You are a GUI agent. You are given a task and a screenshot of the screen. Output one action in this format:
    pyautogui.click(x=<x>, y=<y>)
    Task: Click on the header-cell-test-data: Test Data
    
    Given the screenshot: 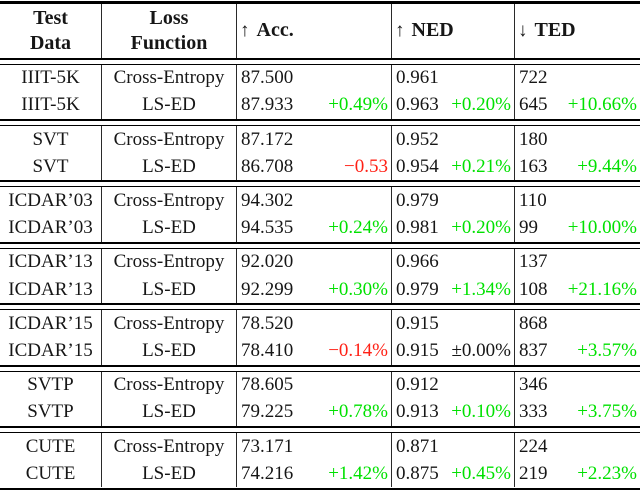 What is the action you would take?
    pyautogui.click(x=51, y=30)
    